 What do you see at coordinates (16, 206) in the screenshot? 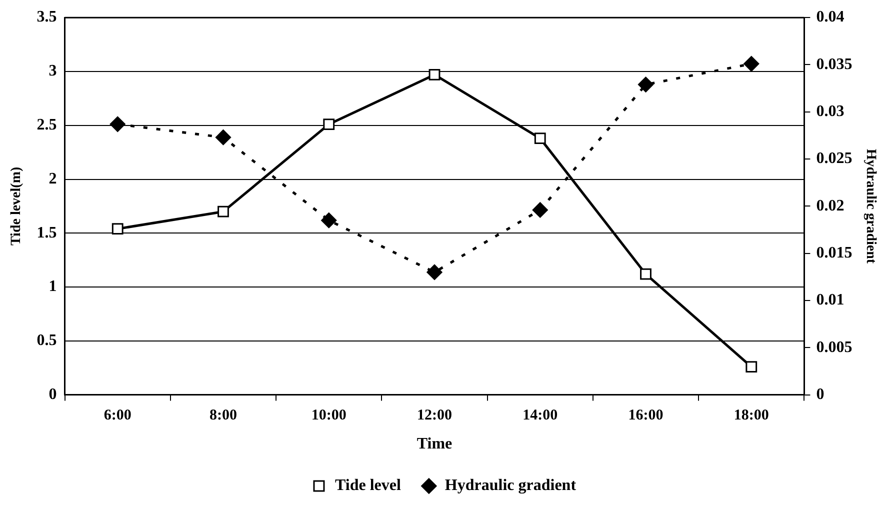
I see `y-axis-title: Tide level(m)` at bounding box center [16, 206].